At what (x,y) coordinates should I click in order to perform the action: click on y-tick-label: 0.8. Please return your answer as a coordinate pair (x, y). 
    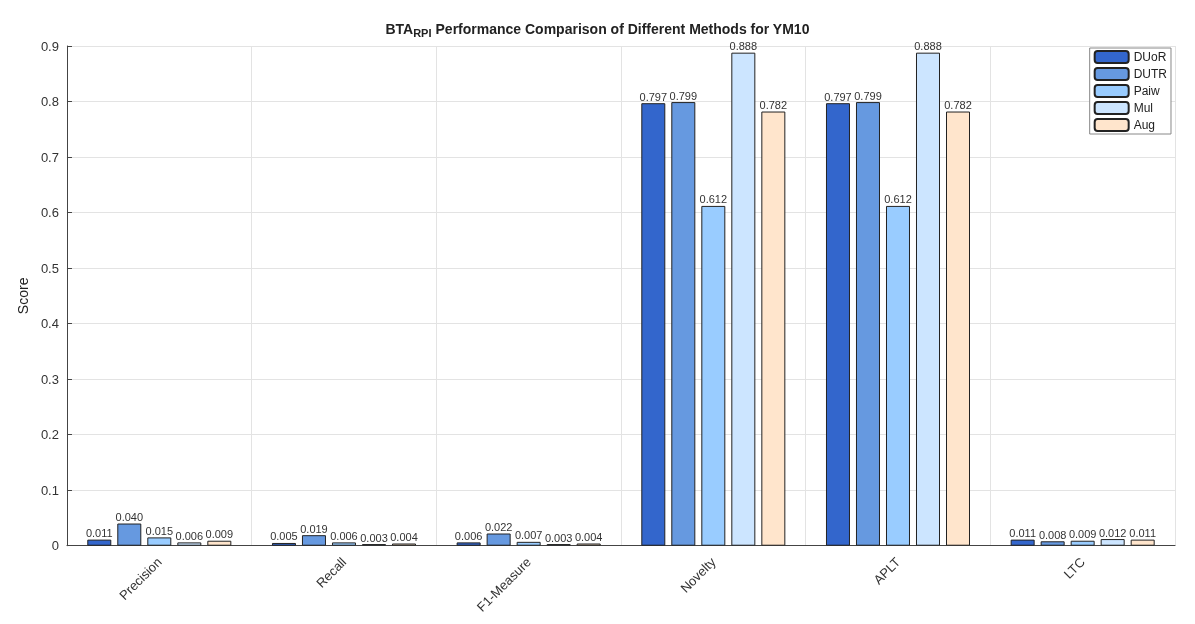
    Looking at the image, I should click on (49, 102).